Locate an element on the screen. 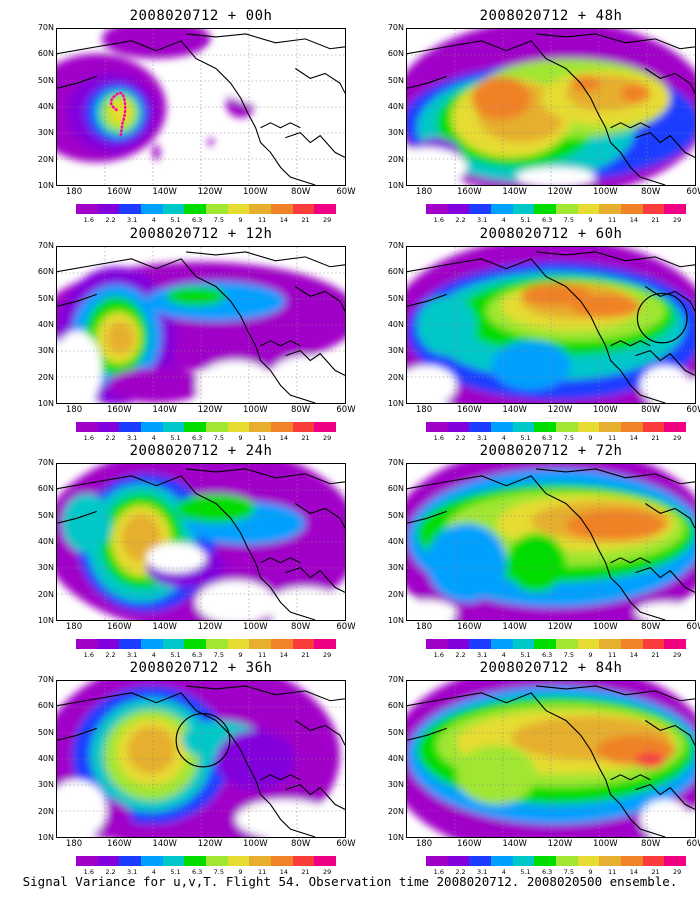 Image resolution: width=700 pixels, height=900 pixels. variance-field is located at coordinates (201, 107).